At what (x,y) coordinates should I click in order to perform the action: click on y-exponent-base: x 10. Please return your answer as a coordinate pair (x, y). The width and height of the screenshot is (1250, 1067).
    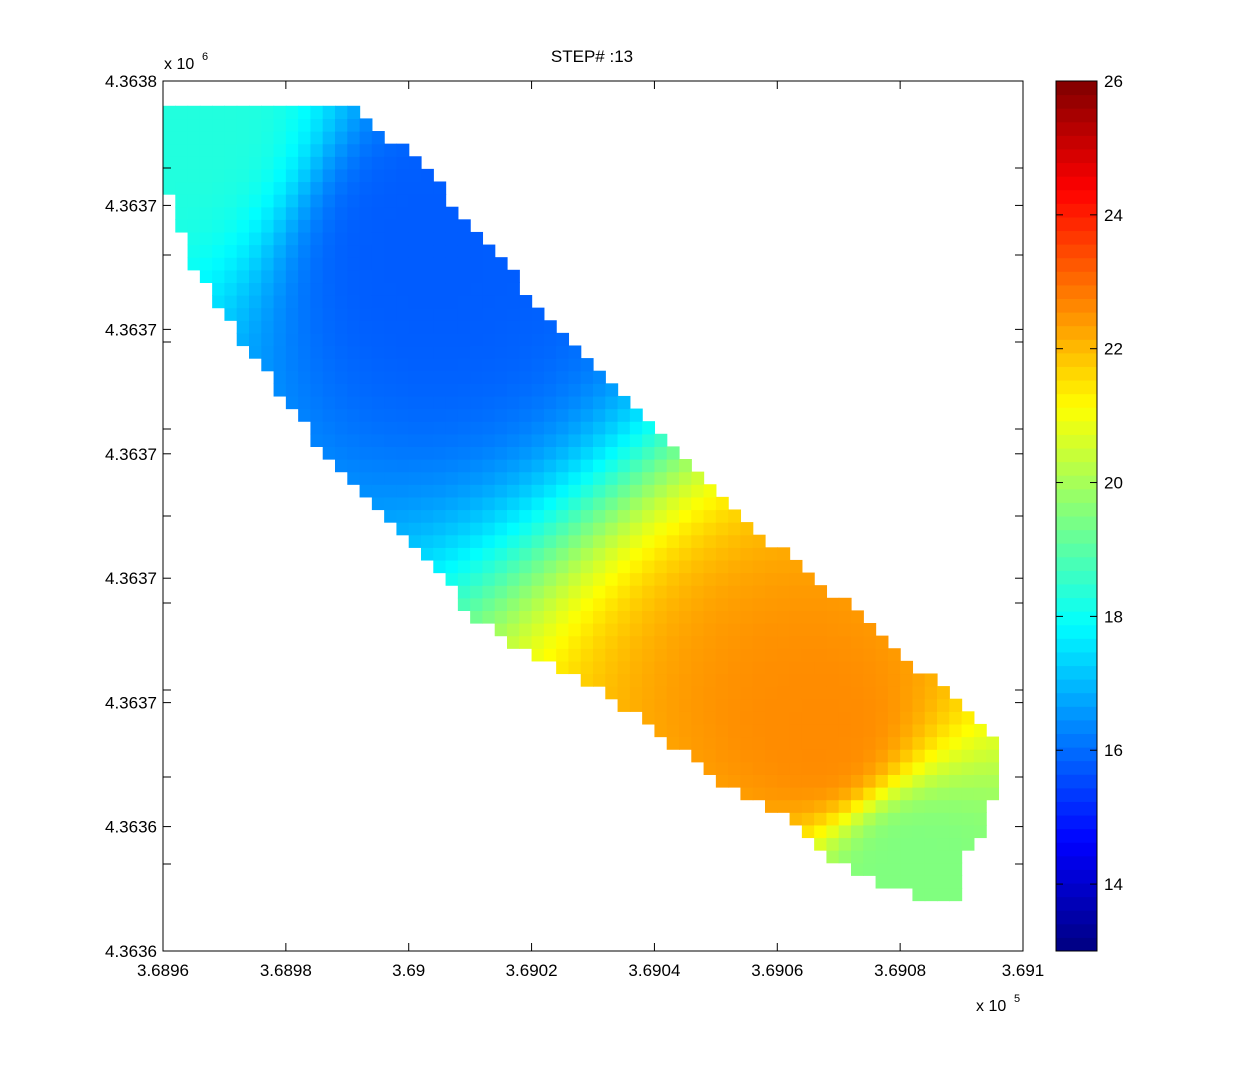
    Looking at the image, I should click on (179, 64).